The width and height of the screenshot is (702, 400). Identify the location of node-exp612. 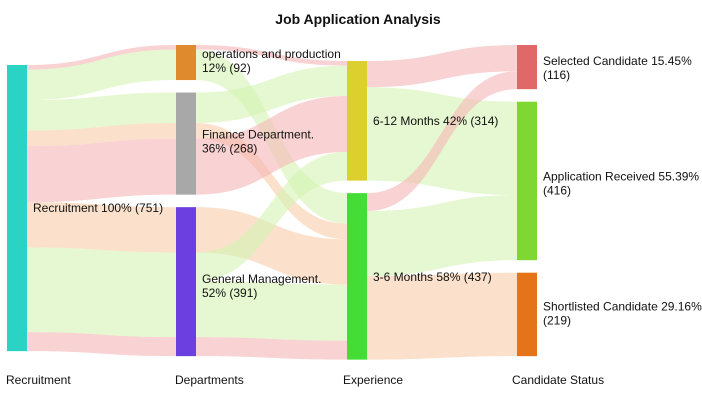
(357, 121).